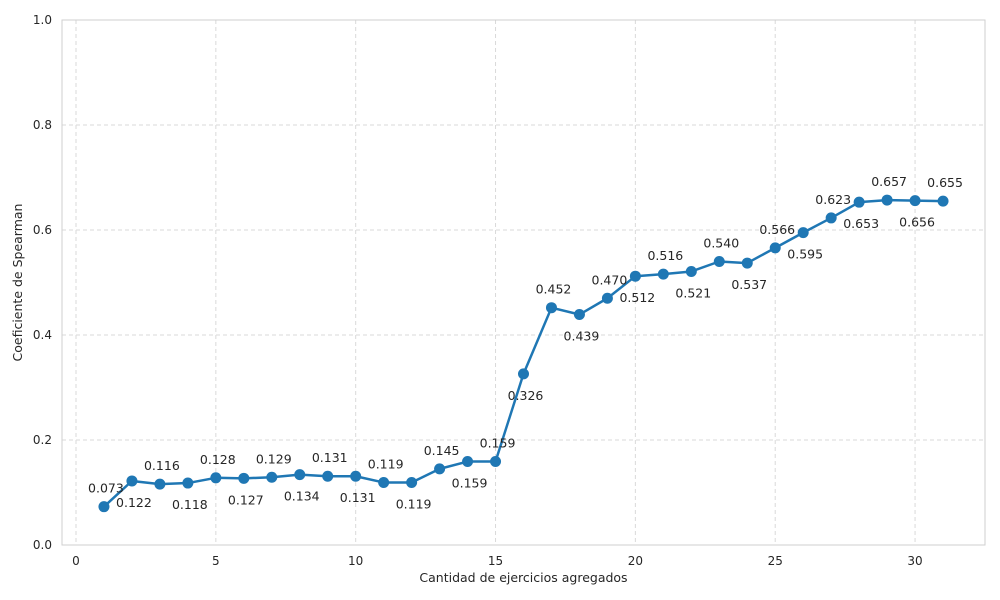 Image resolution: width=1000 pixels, height=600 pixels. What do you see at coordinates (582, 336) in the screenshot?
I see `data-label: 0.439` at bounding box center [582, 336].